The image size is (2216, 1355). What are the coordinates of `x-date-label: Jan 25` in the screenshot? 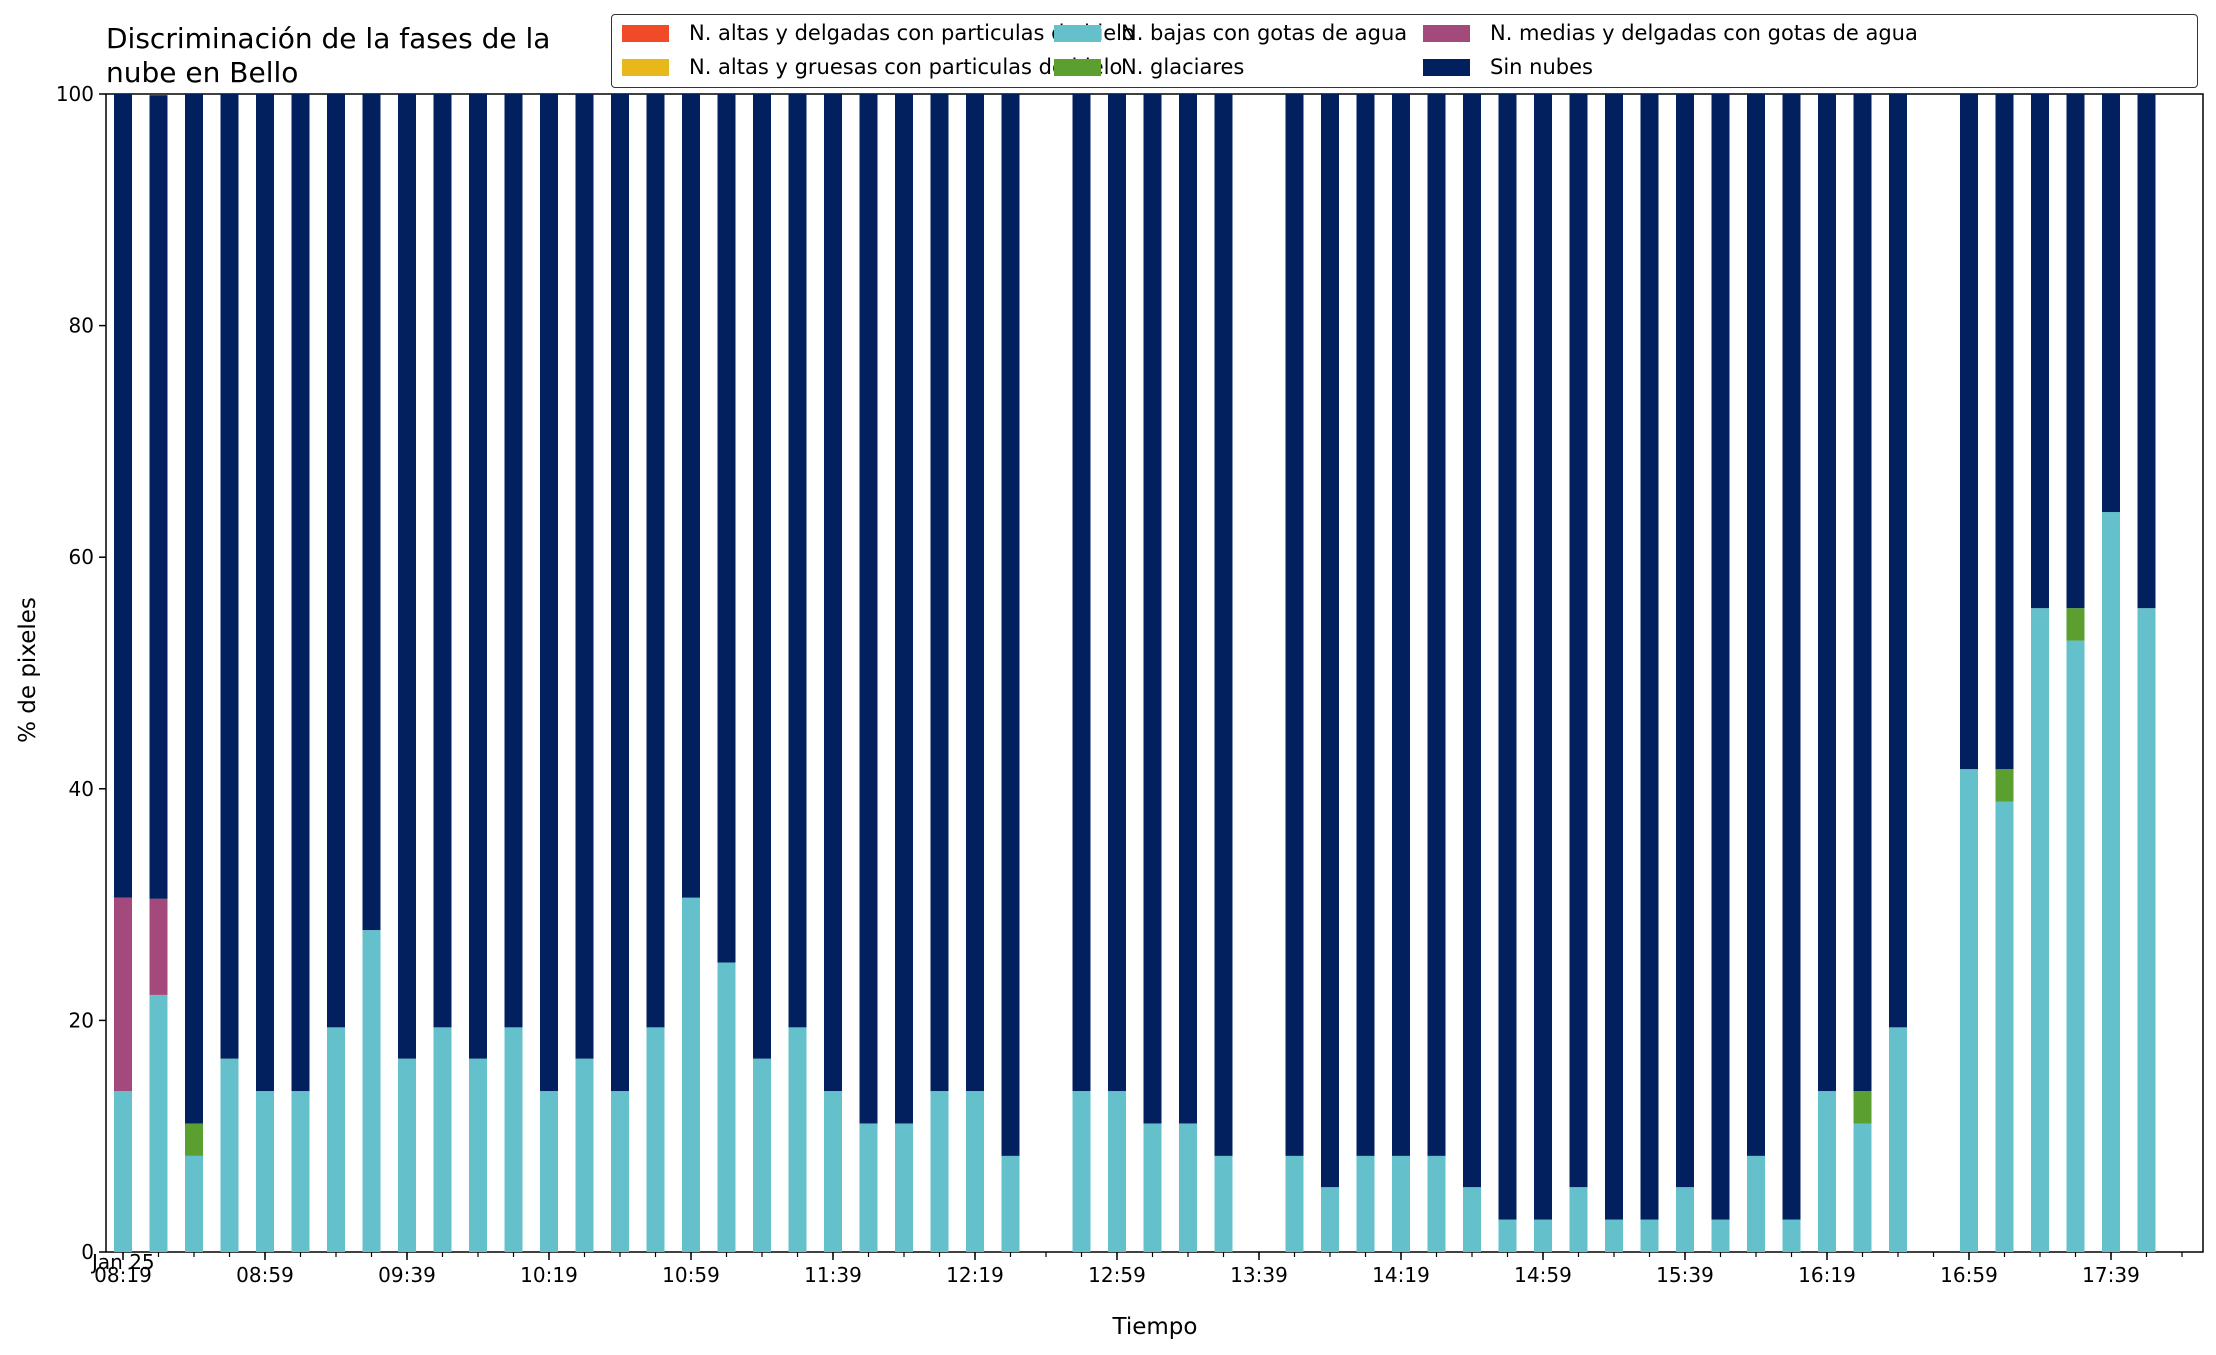 It's located at (123, 1262).